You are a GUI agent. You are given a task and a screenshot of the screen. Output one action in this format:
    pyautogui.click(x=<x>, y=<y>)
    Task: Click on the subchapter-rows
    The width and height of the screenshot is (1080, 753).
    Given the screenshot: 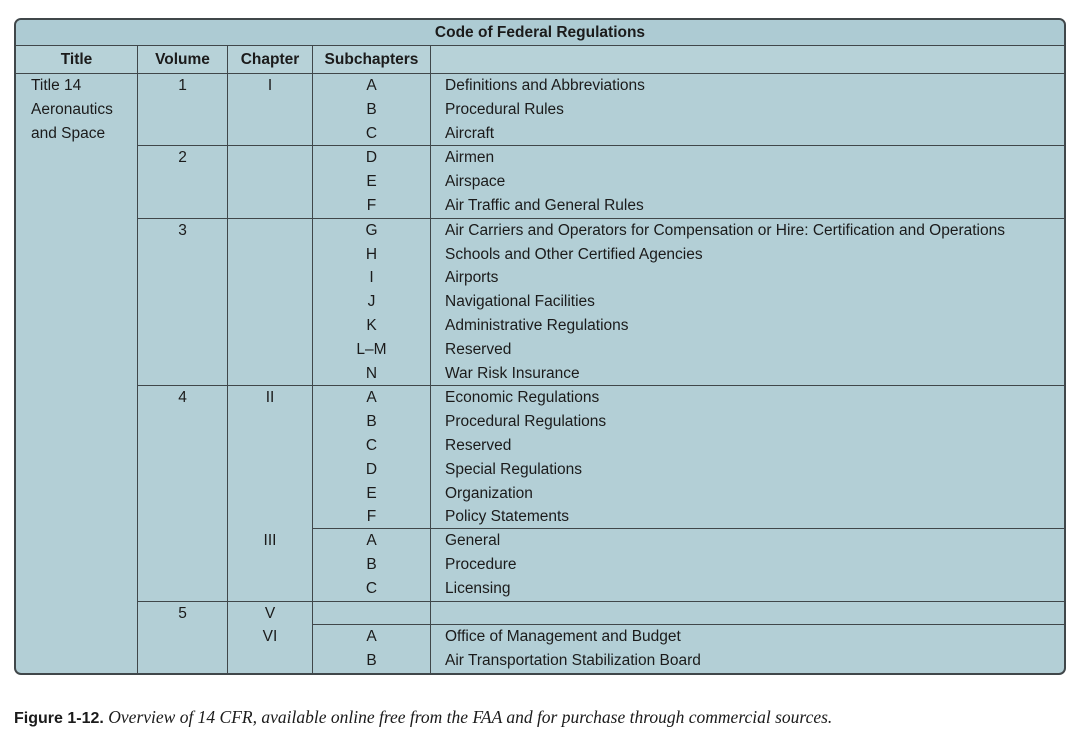 What is the action you would take?
    pyautogui.click(x=688, y=613)
    